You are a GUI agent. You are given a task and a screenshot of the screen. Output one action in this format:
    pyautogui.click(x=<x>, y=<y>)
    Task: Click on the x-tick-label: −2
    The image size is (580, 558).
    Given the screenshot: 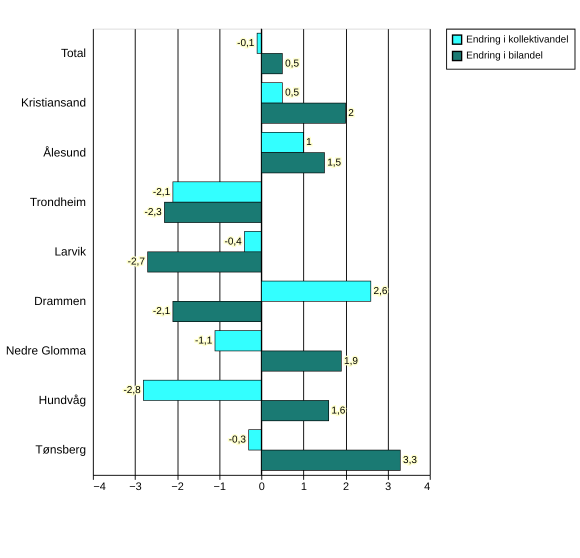 What is the action you would take?
    pyautogui.click(x=177, y=486)
    